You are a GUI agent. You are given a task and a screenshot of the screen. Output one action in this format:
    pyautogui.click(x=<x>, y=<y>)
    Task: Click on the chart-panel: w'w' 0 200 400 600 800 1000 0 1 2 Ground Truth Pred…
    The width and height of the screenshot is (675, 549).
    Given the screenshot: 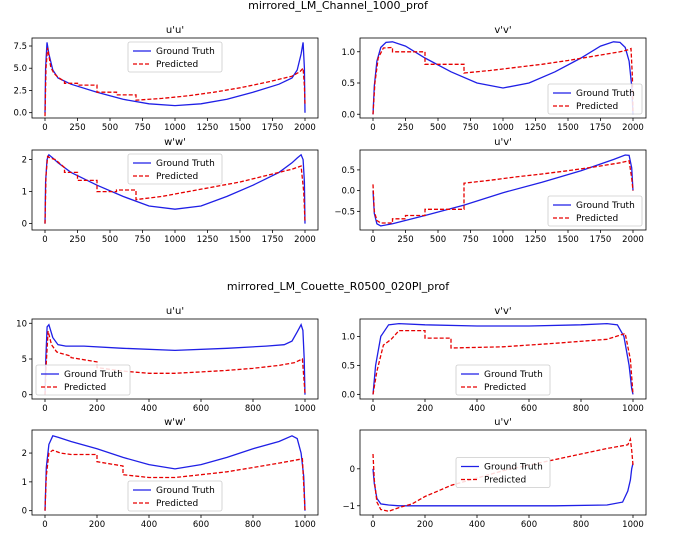 What is the action you would take?
    pyautogui.click(x=170, y=473)
    